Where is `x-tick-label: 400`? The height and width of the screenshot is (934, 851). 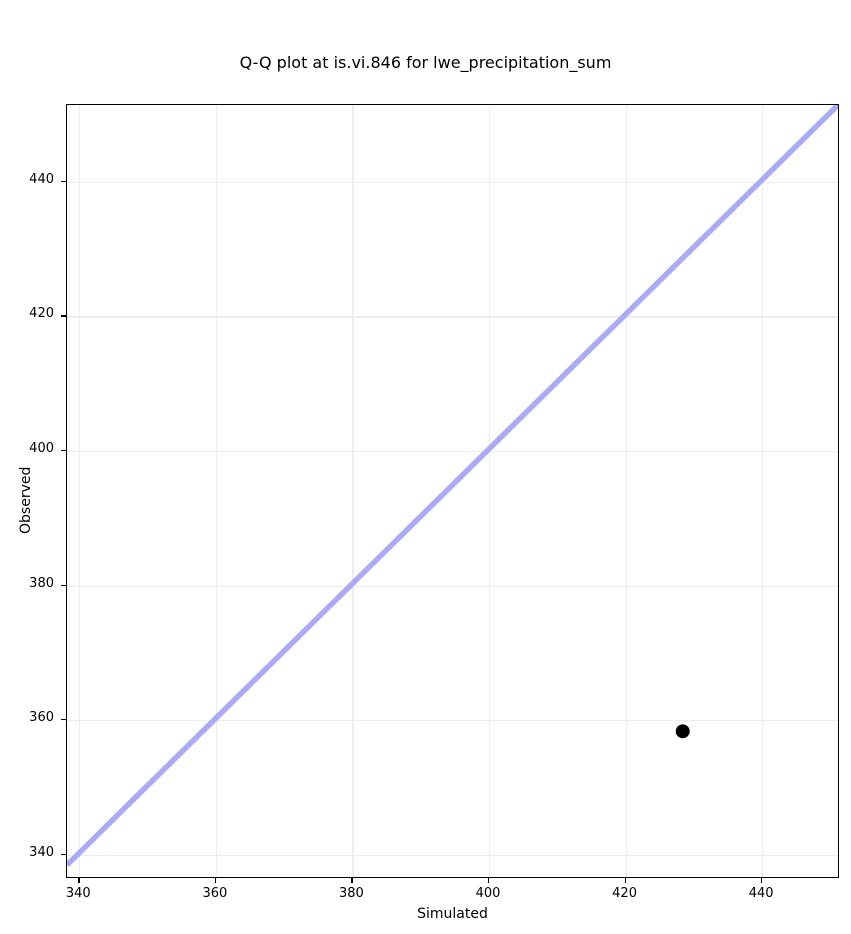 x-tick-label: 400 is located at coordinates (488, 893).